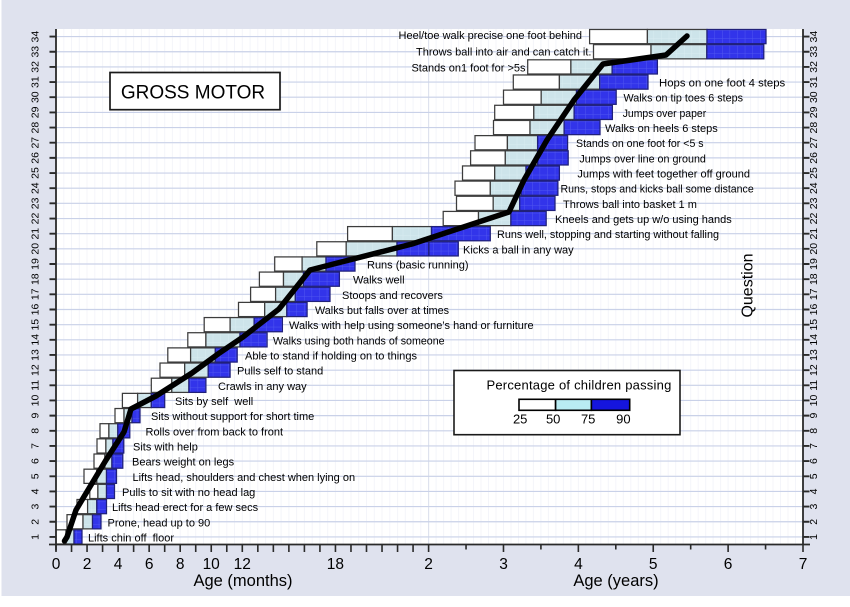 Image resolution: width=850 pixels, height=607 pixels. Describe the element at coordinates (36, 325) in the screenshot. I see `svg-text: 15` at that location.